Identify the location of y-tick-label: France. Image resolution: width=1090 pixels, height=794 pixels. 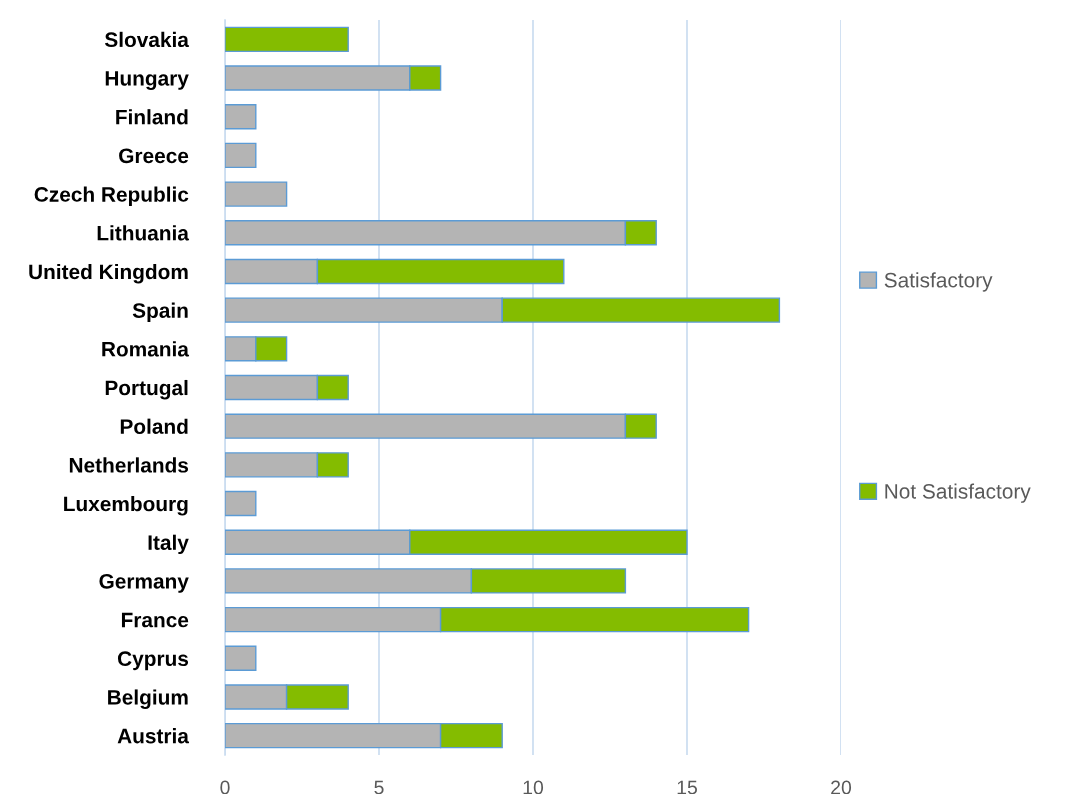
(155, 620).